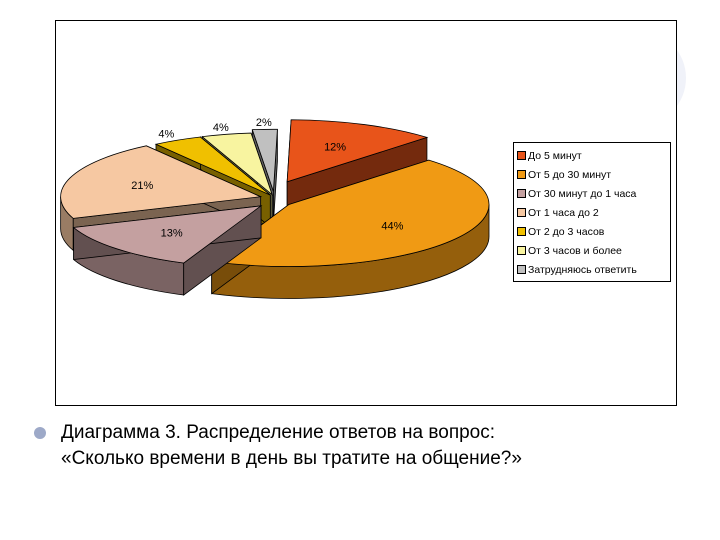  I want to click on slice-label-6: 2%, so click(264, 123).